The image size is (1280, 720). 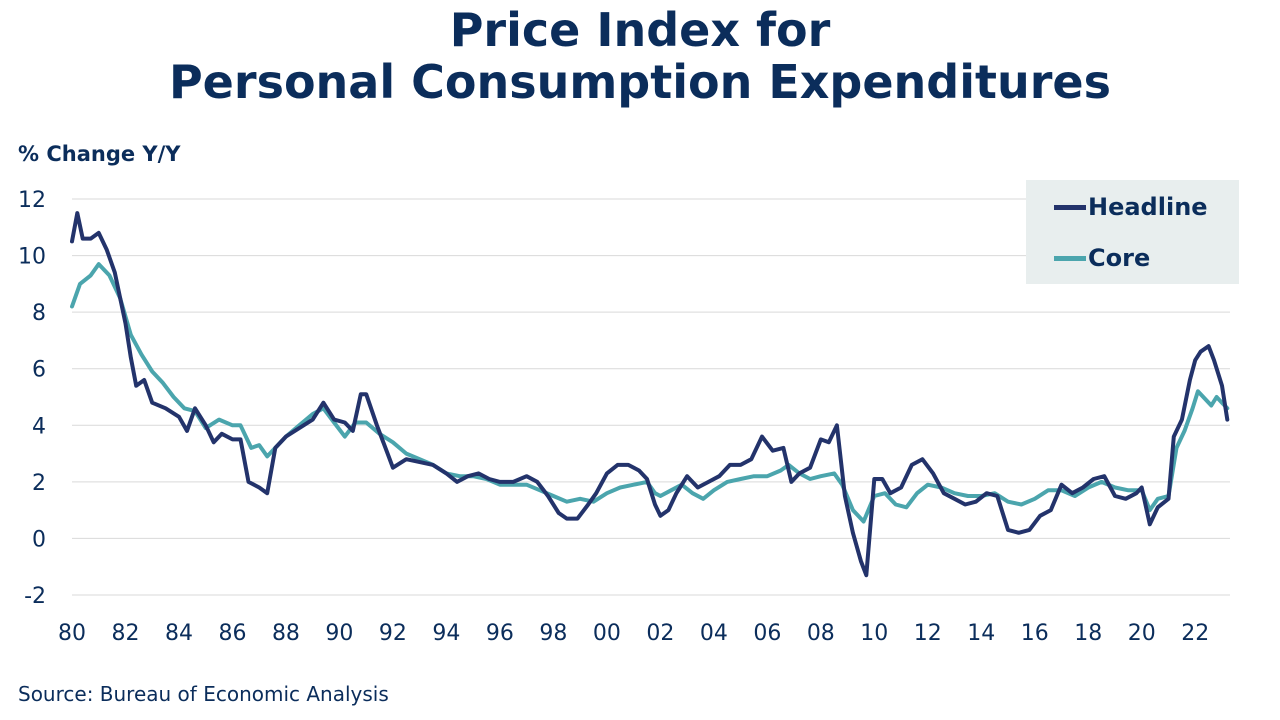 I want to click on y-tick-label: 10, so click(x=32, y=257).